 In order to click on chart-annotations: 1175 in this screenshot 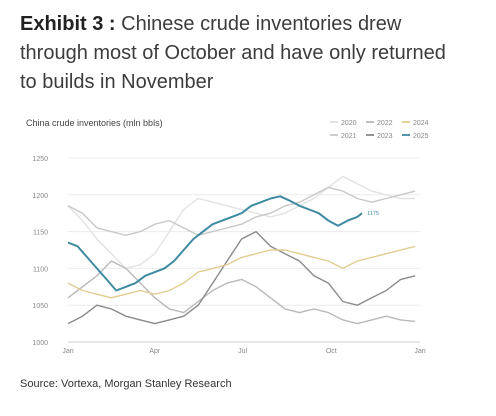, I will do `click(373, 214)`.